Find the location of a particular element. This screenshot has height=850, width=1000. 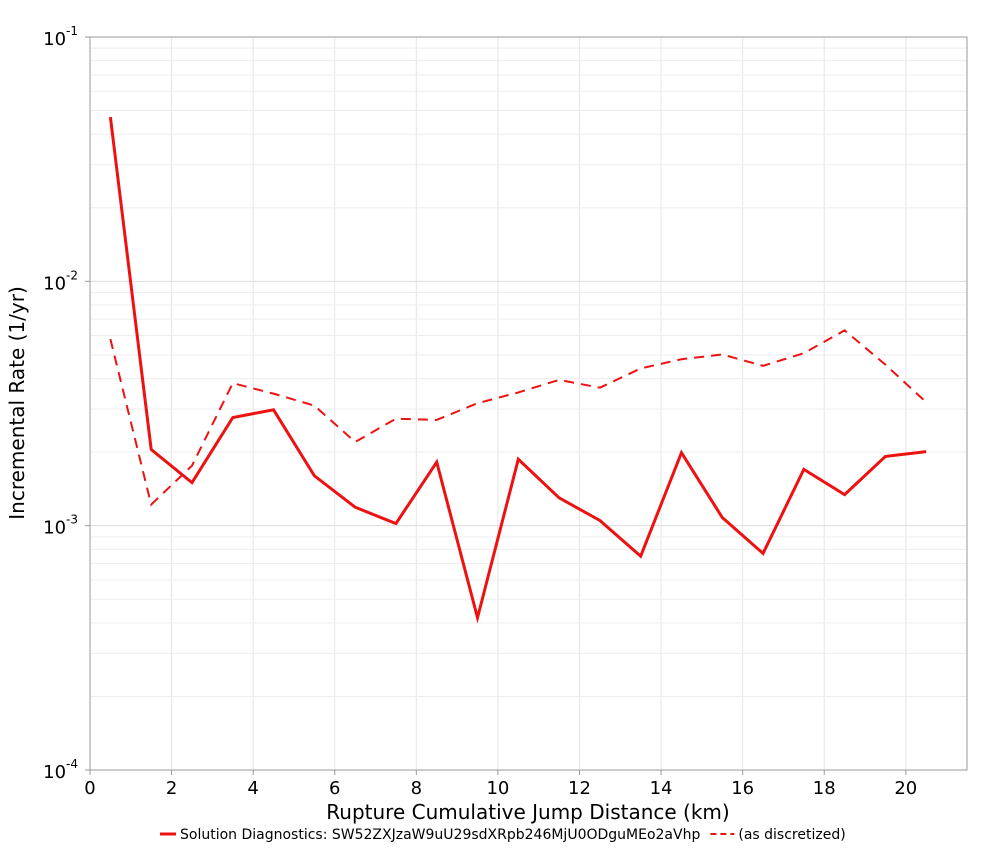

x-tick-label: 6 is located at coordinates (334, 788).